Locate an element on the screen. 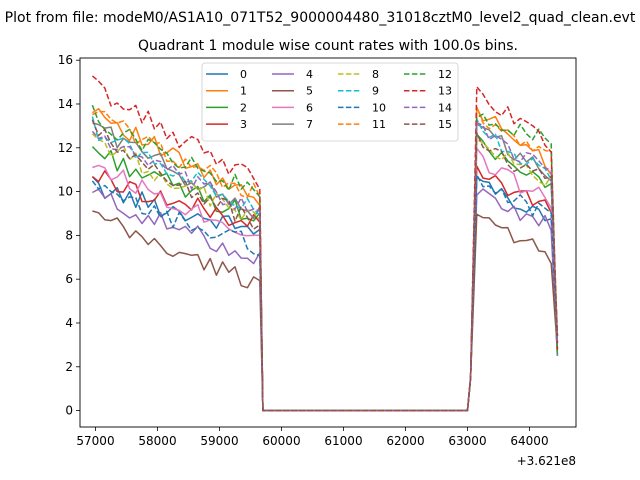  legend-label: 6 is located at coordinates (309, 107).